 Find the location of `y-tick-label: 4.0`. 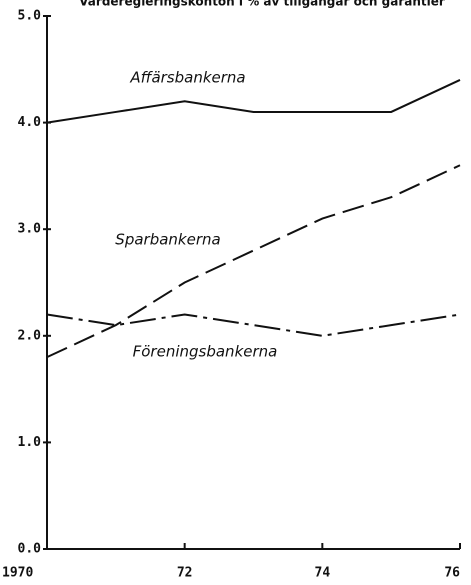

y-tick-label: 4.0 is located at coordinates (30, 122).